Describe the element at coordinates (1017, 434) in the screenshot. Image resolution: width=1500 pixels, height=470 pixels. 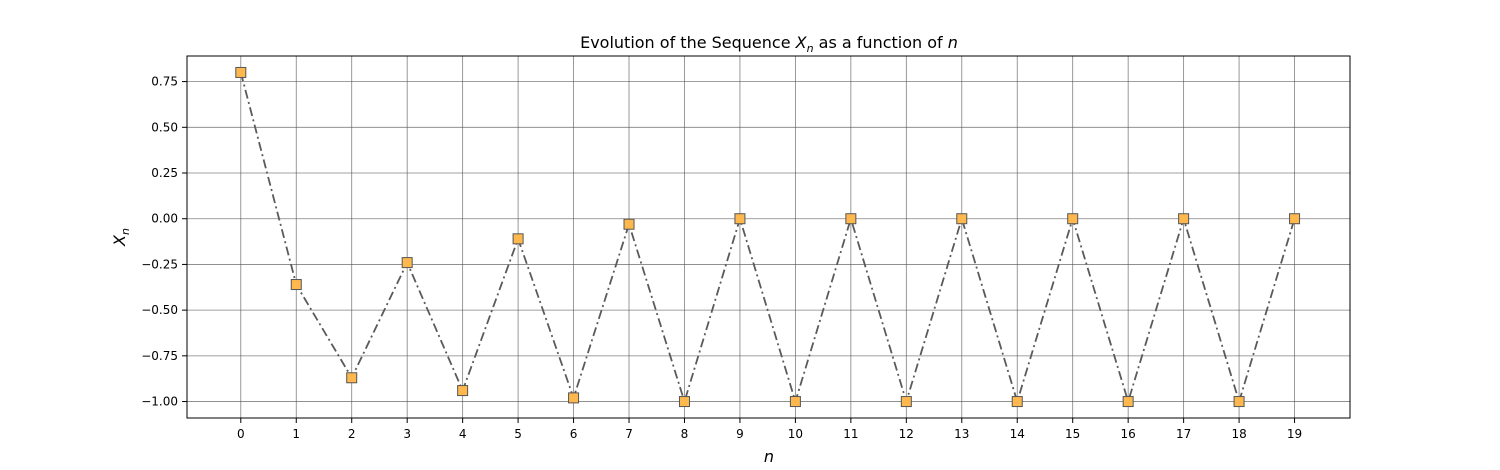
I see `x-tick-label: 14` at that location.